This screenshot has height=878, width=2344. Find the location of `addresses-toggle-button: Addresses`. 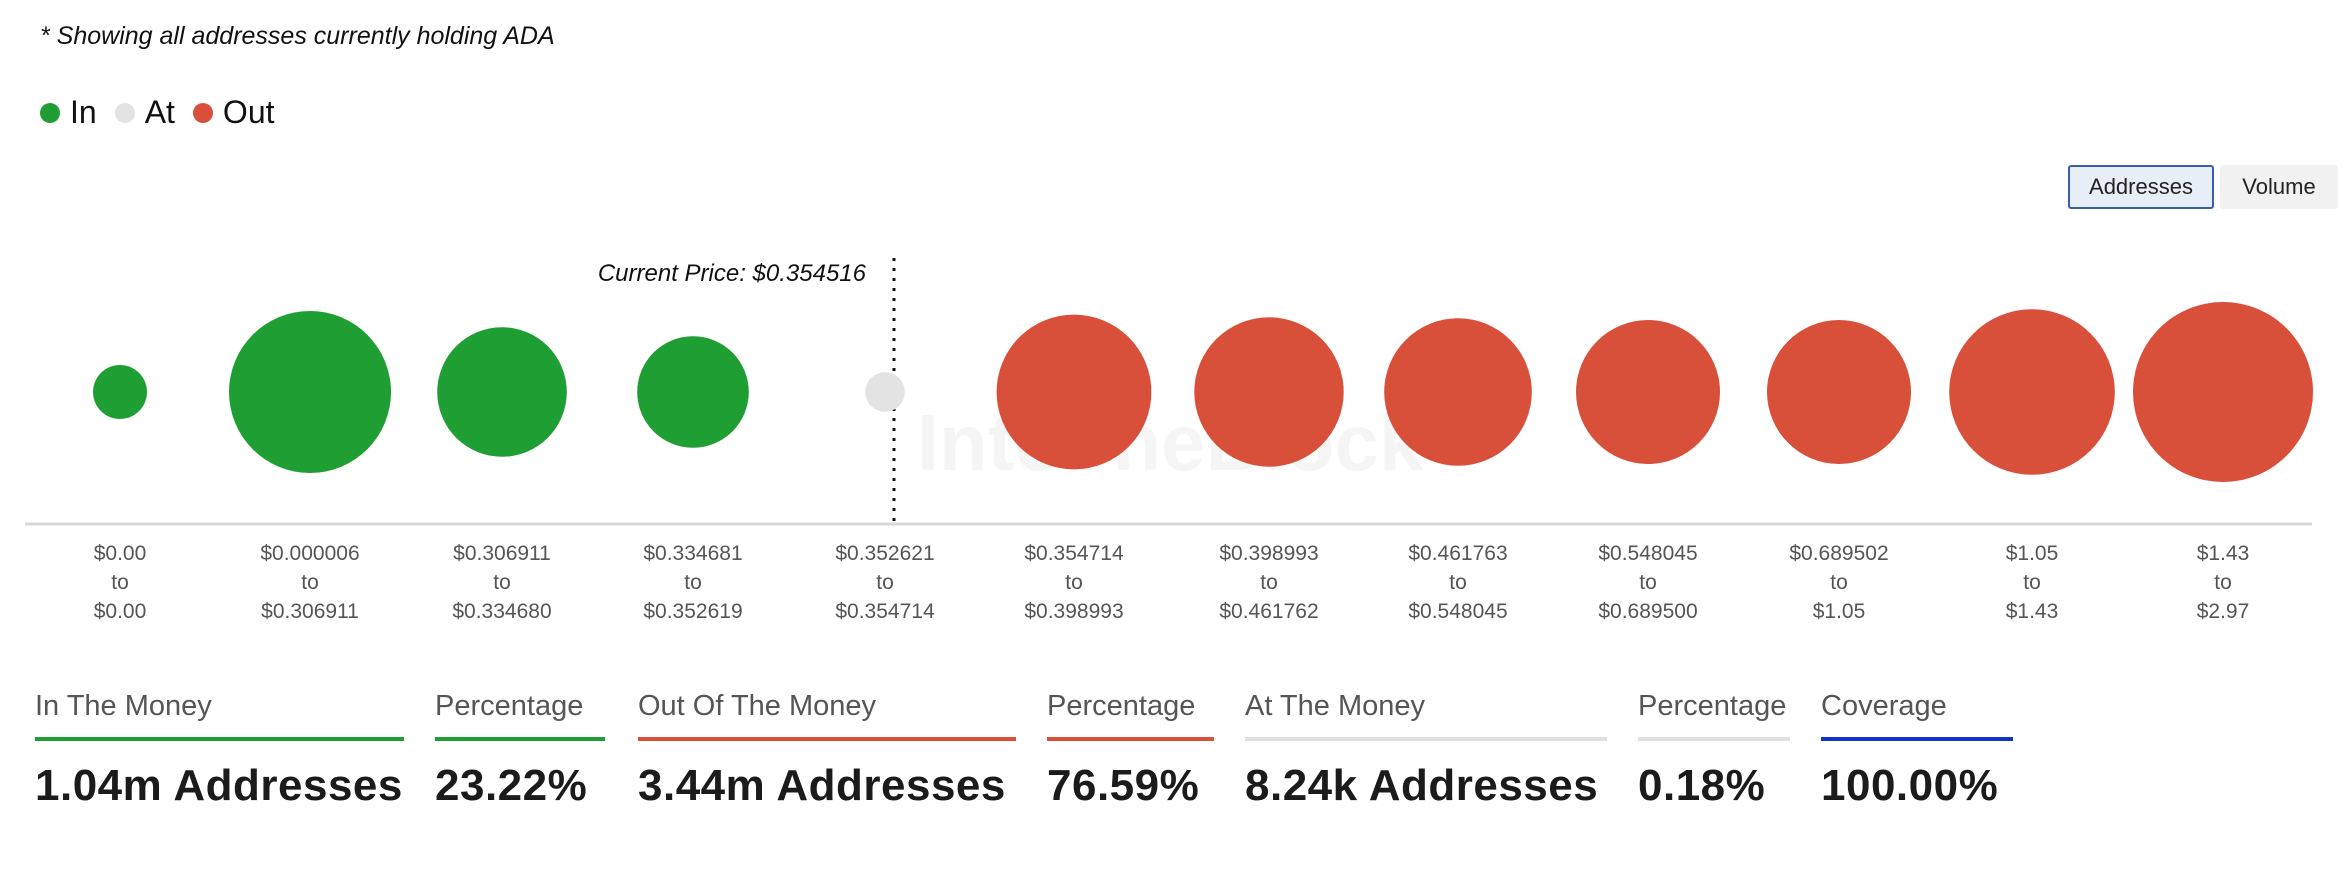

addresses-toggle-button: Addresses is located at coordinates (2141, 187).